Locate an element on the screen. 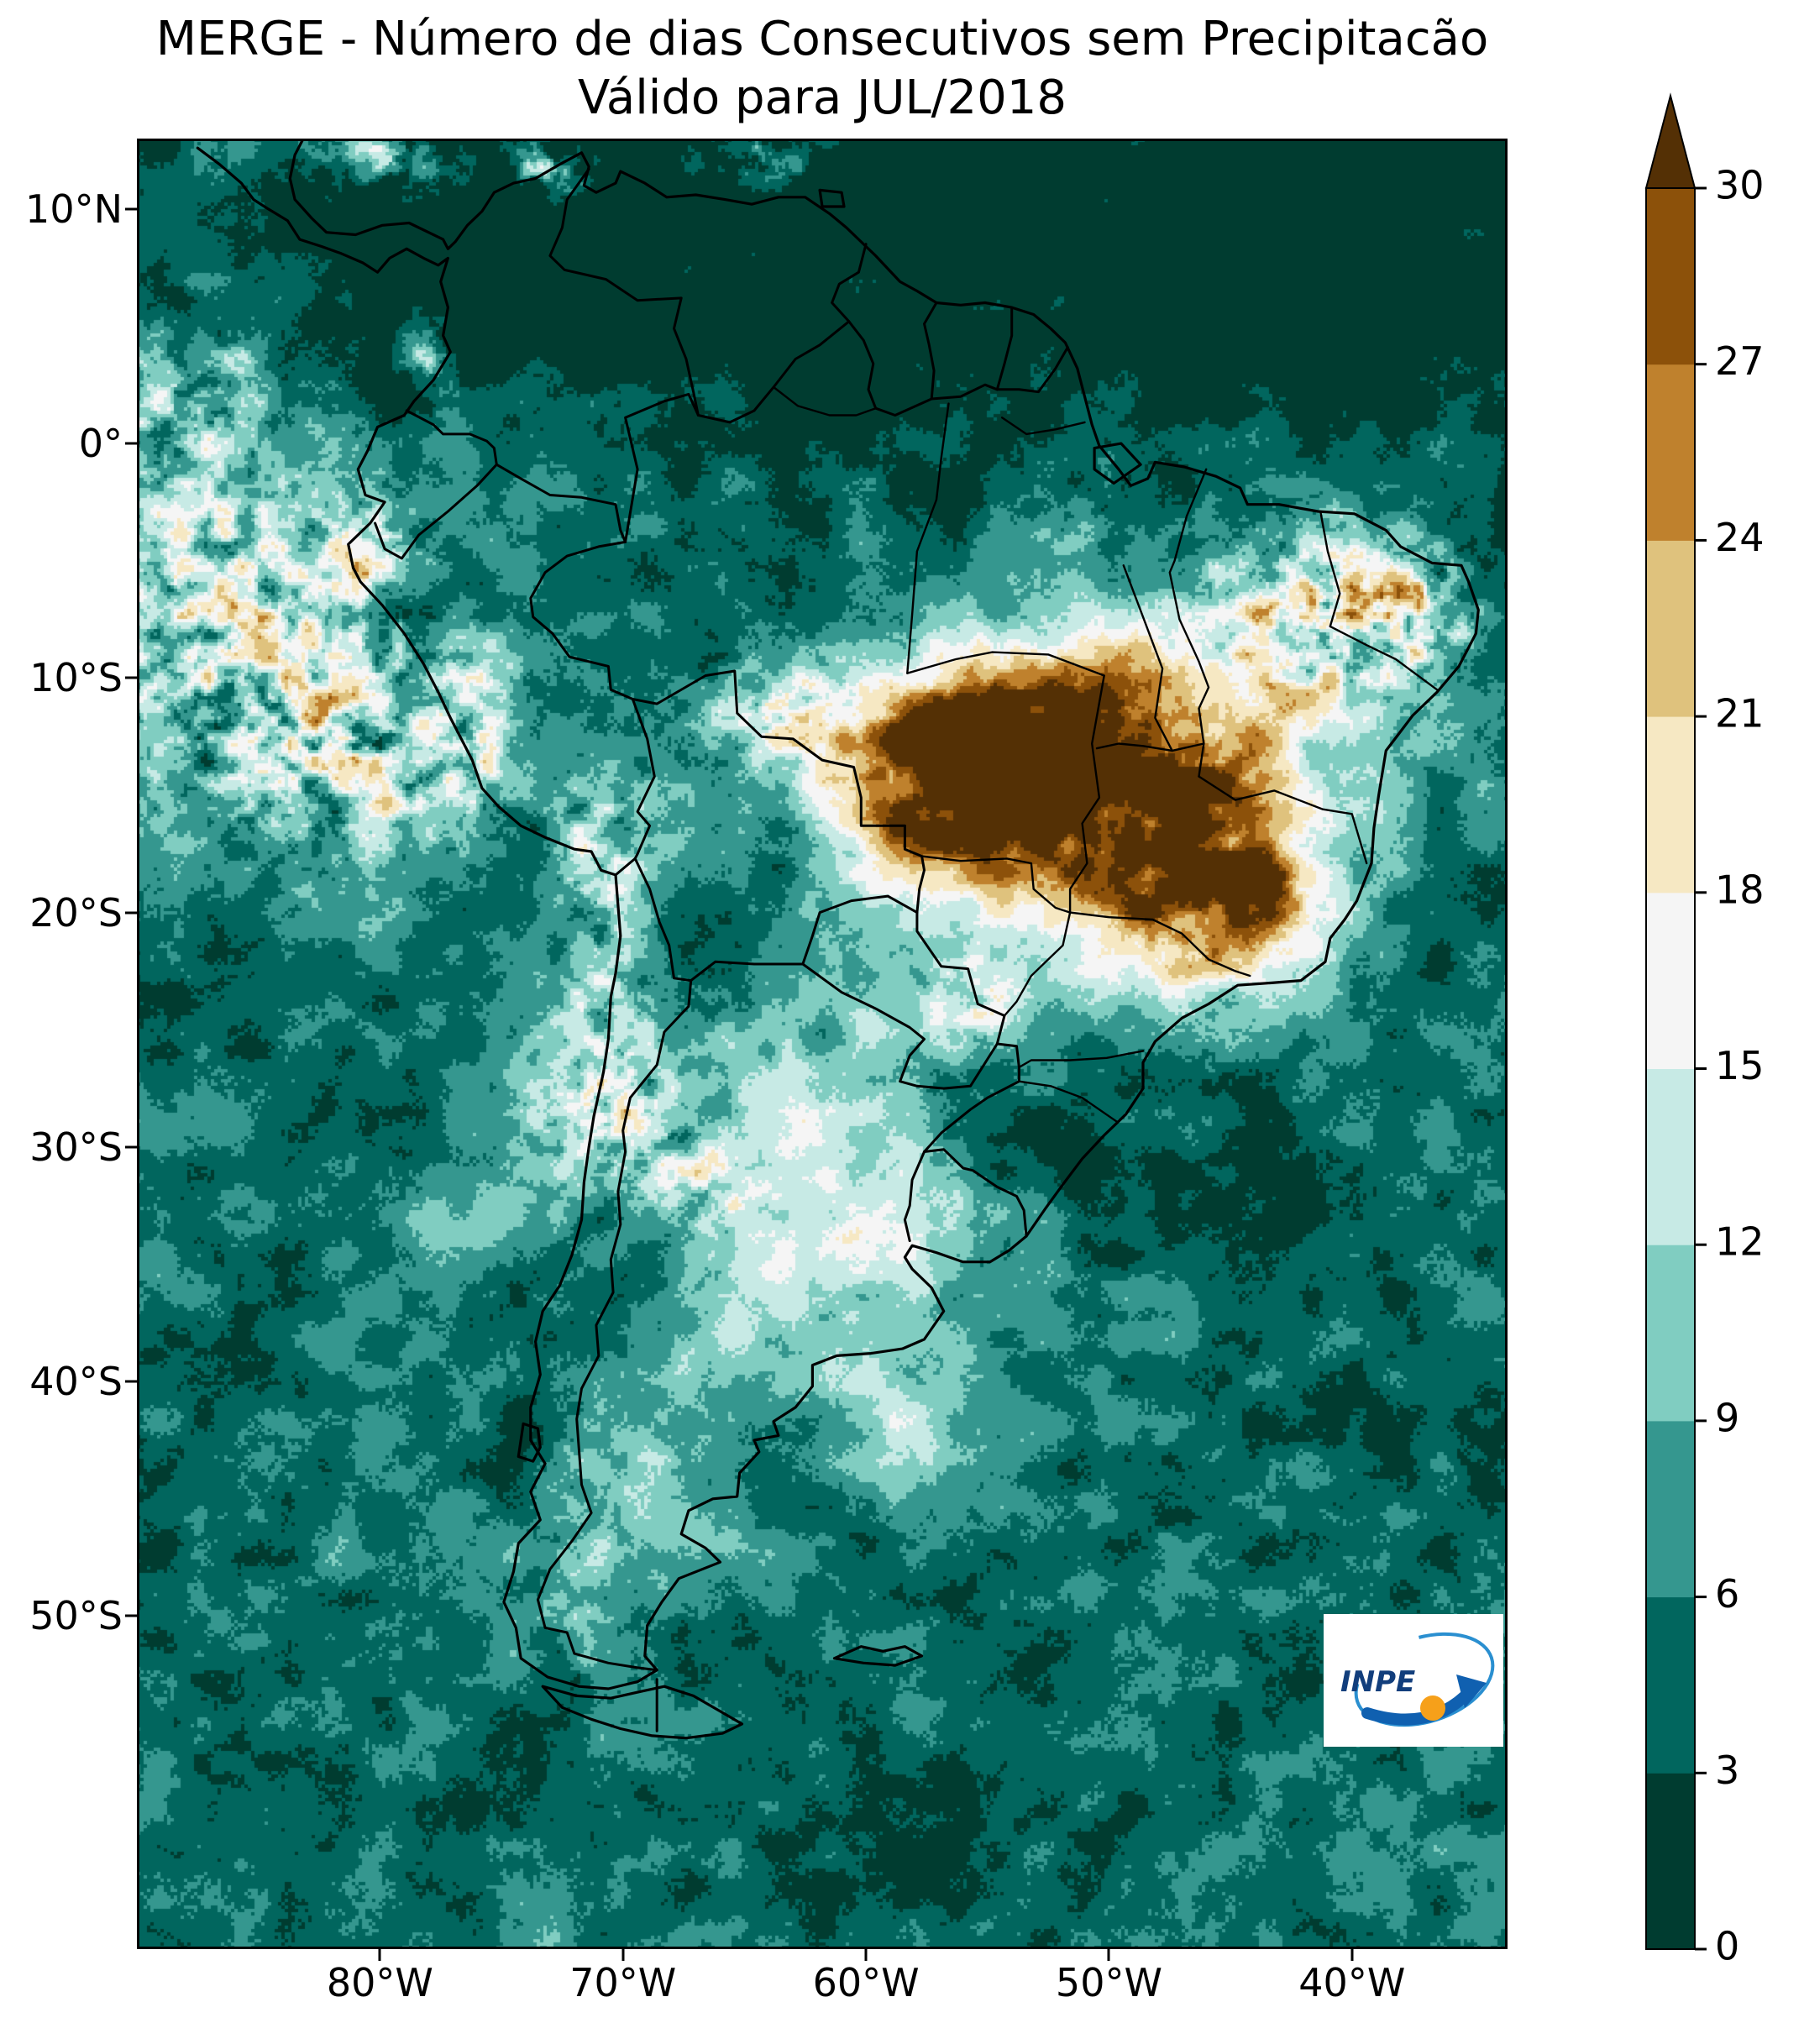  y-axis-tick-label: 10°S is located at coordinates (76, 678).